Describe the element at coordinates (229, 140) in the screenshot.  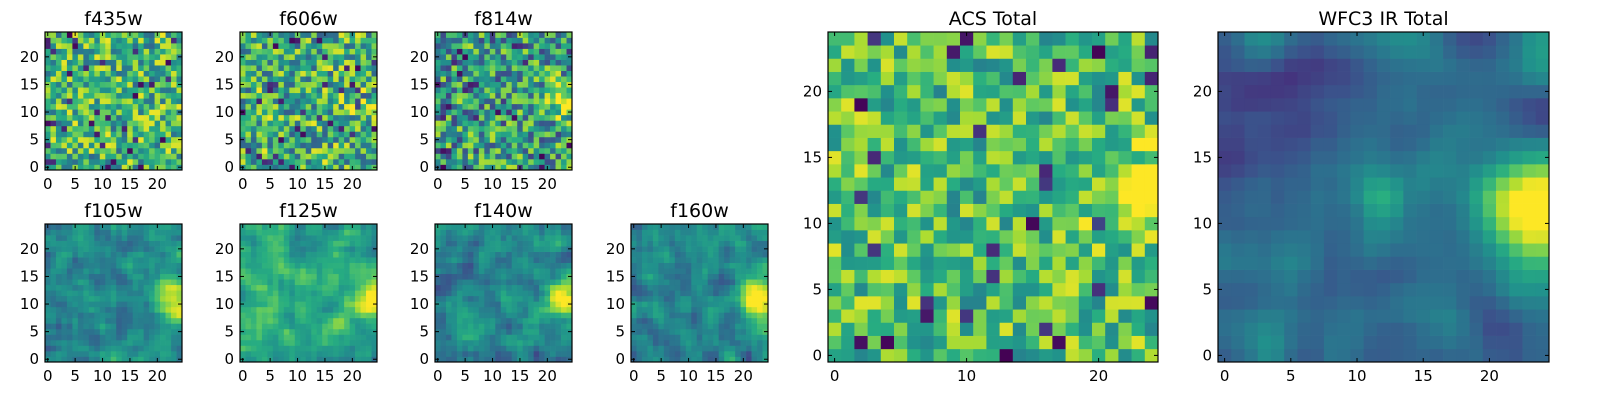
I see `y-tick-label: 5` at that location.